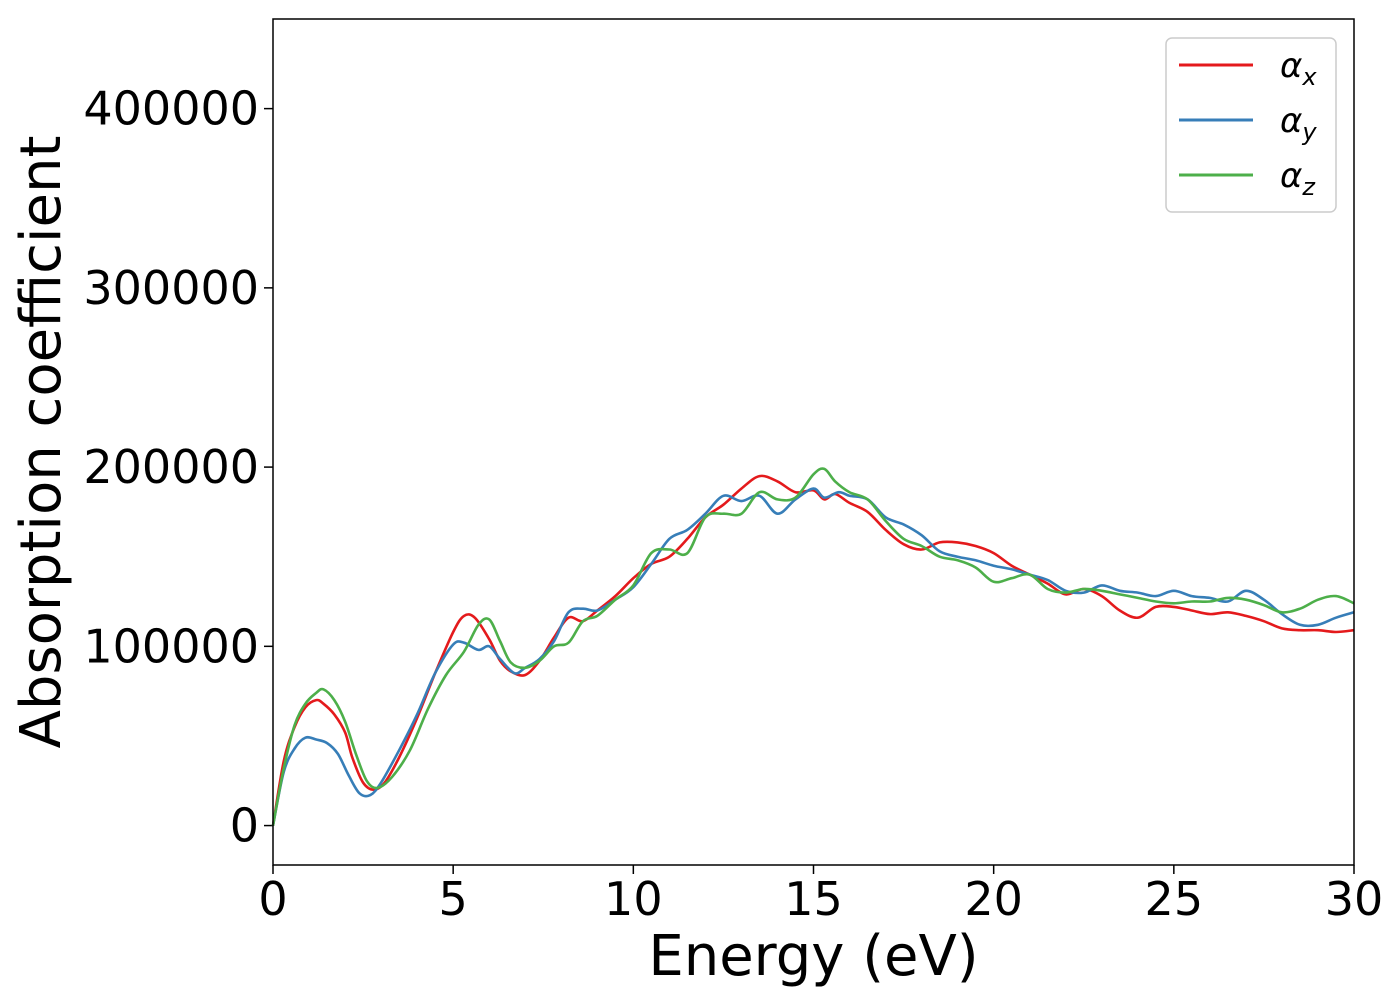 The image size is (1400, 1000). Describe the element at coordinates (1174, 899) in the screenshot. I see `x-tick-label: 25` at that location.